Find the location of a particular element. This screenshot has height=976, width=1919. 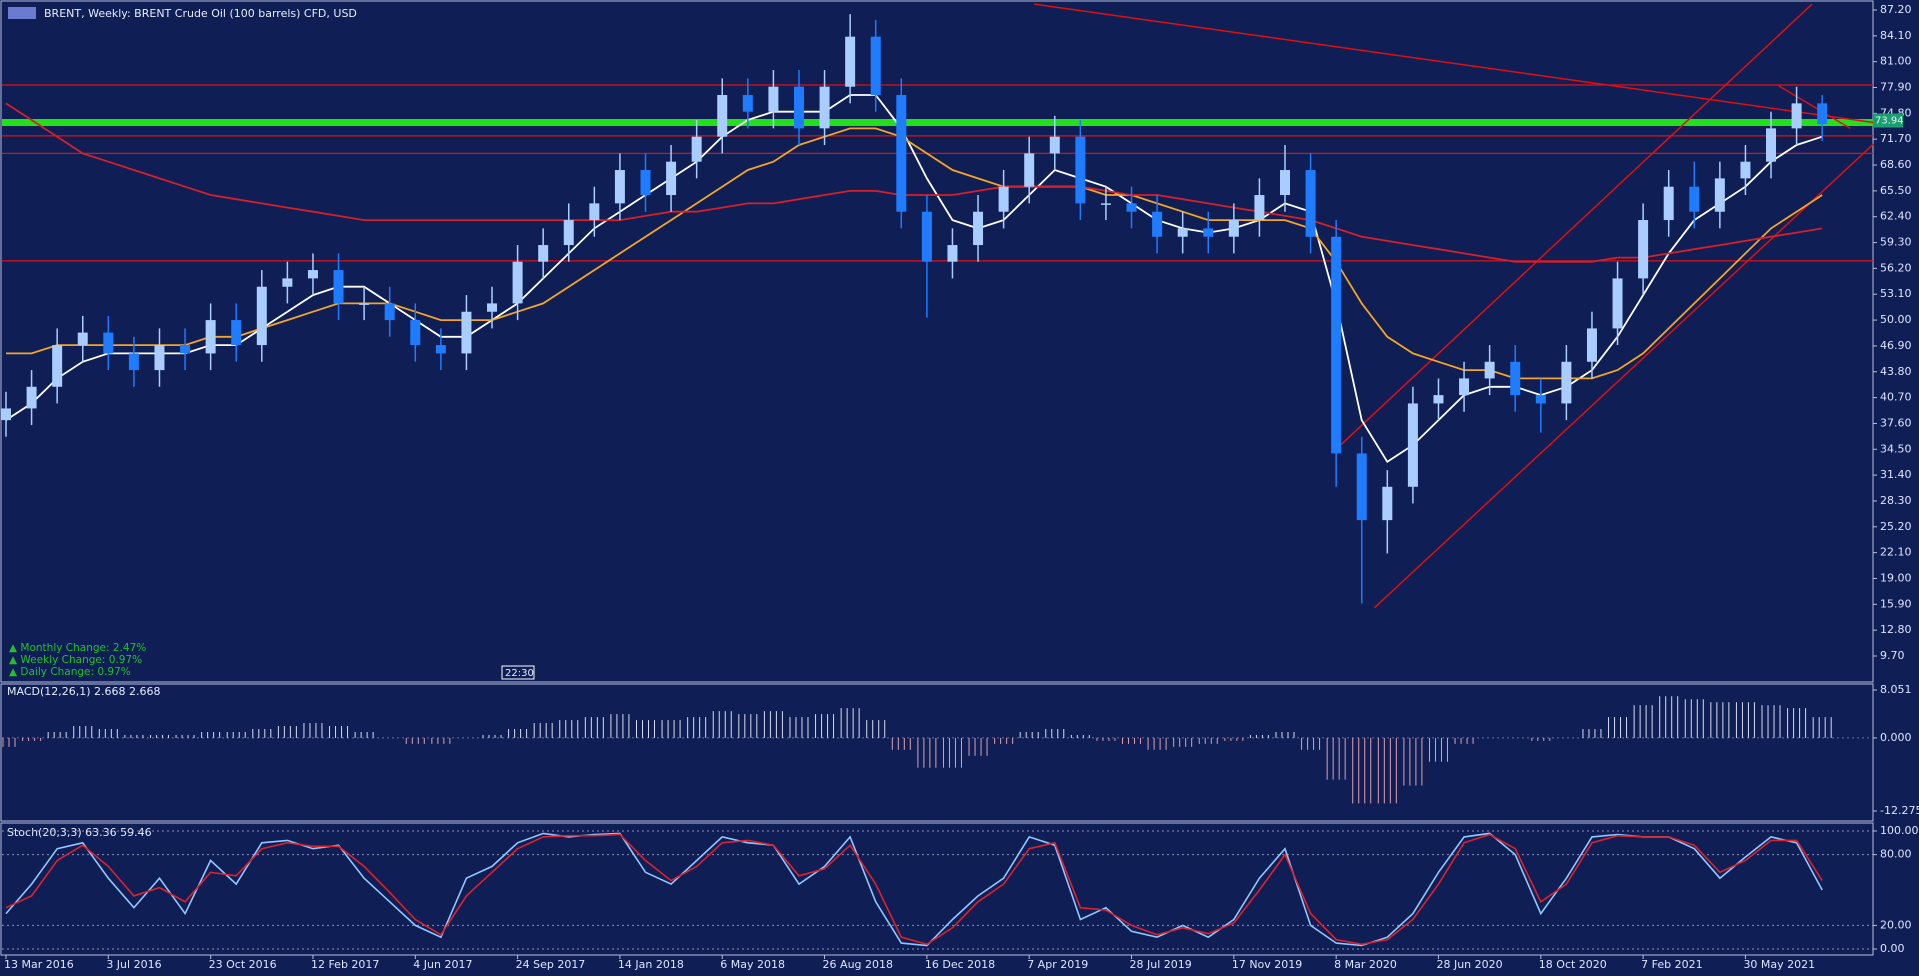

x-tick-label: 4 Jun 2017 is located at coordinates (442, 964).